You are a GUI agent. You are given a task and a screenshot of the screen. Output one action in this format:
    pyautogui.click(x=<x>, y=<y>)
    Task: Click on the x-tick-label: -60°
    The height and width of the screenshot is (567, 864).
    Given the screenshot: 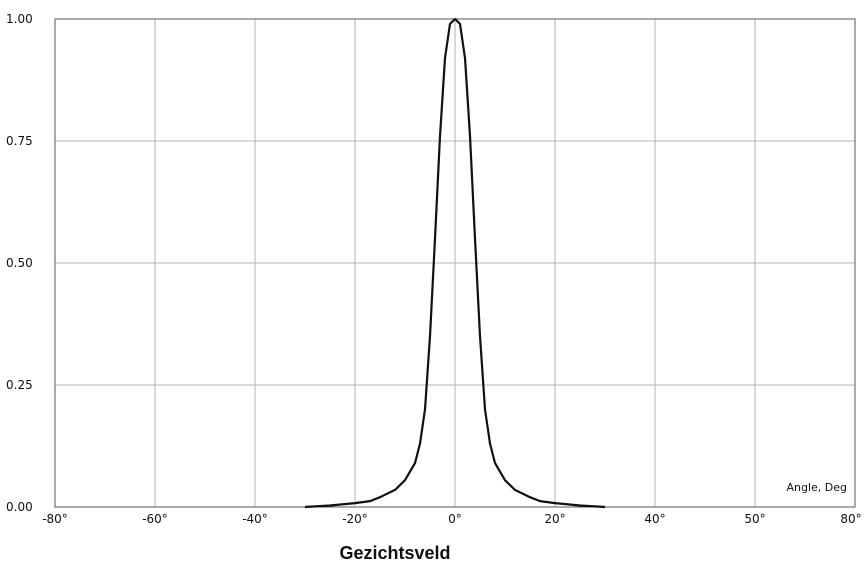 What is the action you would take?
    pyautogui.click(x=155, y=519)
    